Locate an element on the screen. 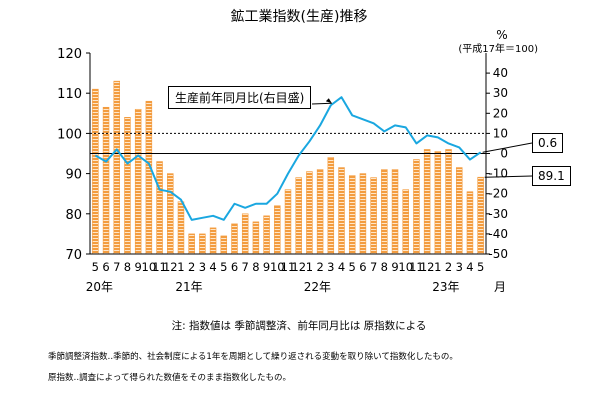  year-label: 22年 is located at coordinates (317, 287).